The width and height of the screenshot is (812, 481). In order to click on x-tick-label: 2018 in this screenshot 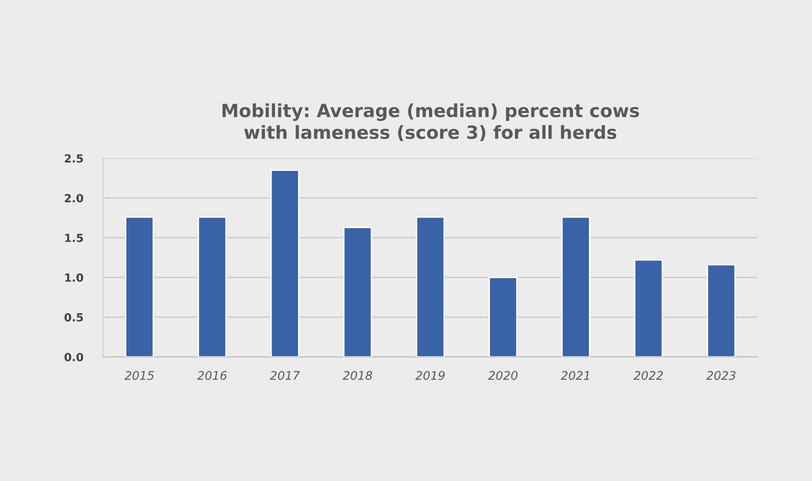, I will do `click(357, 375)`.